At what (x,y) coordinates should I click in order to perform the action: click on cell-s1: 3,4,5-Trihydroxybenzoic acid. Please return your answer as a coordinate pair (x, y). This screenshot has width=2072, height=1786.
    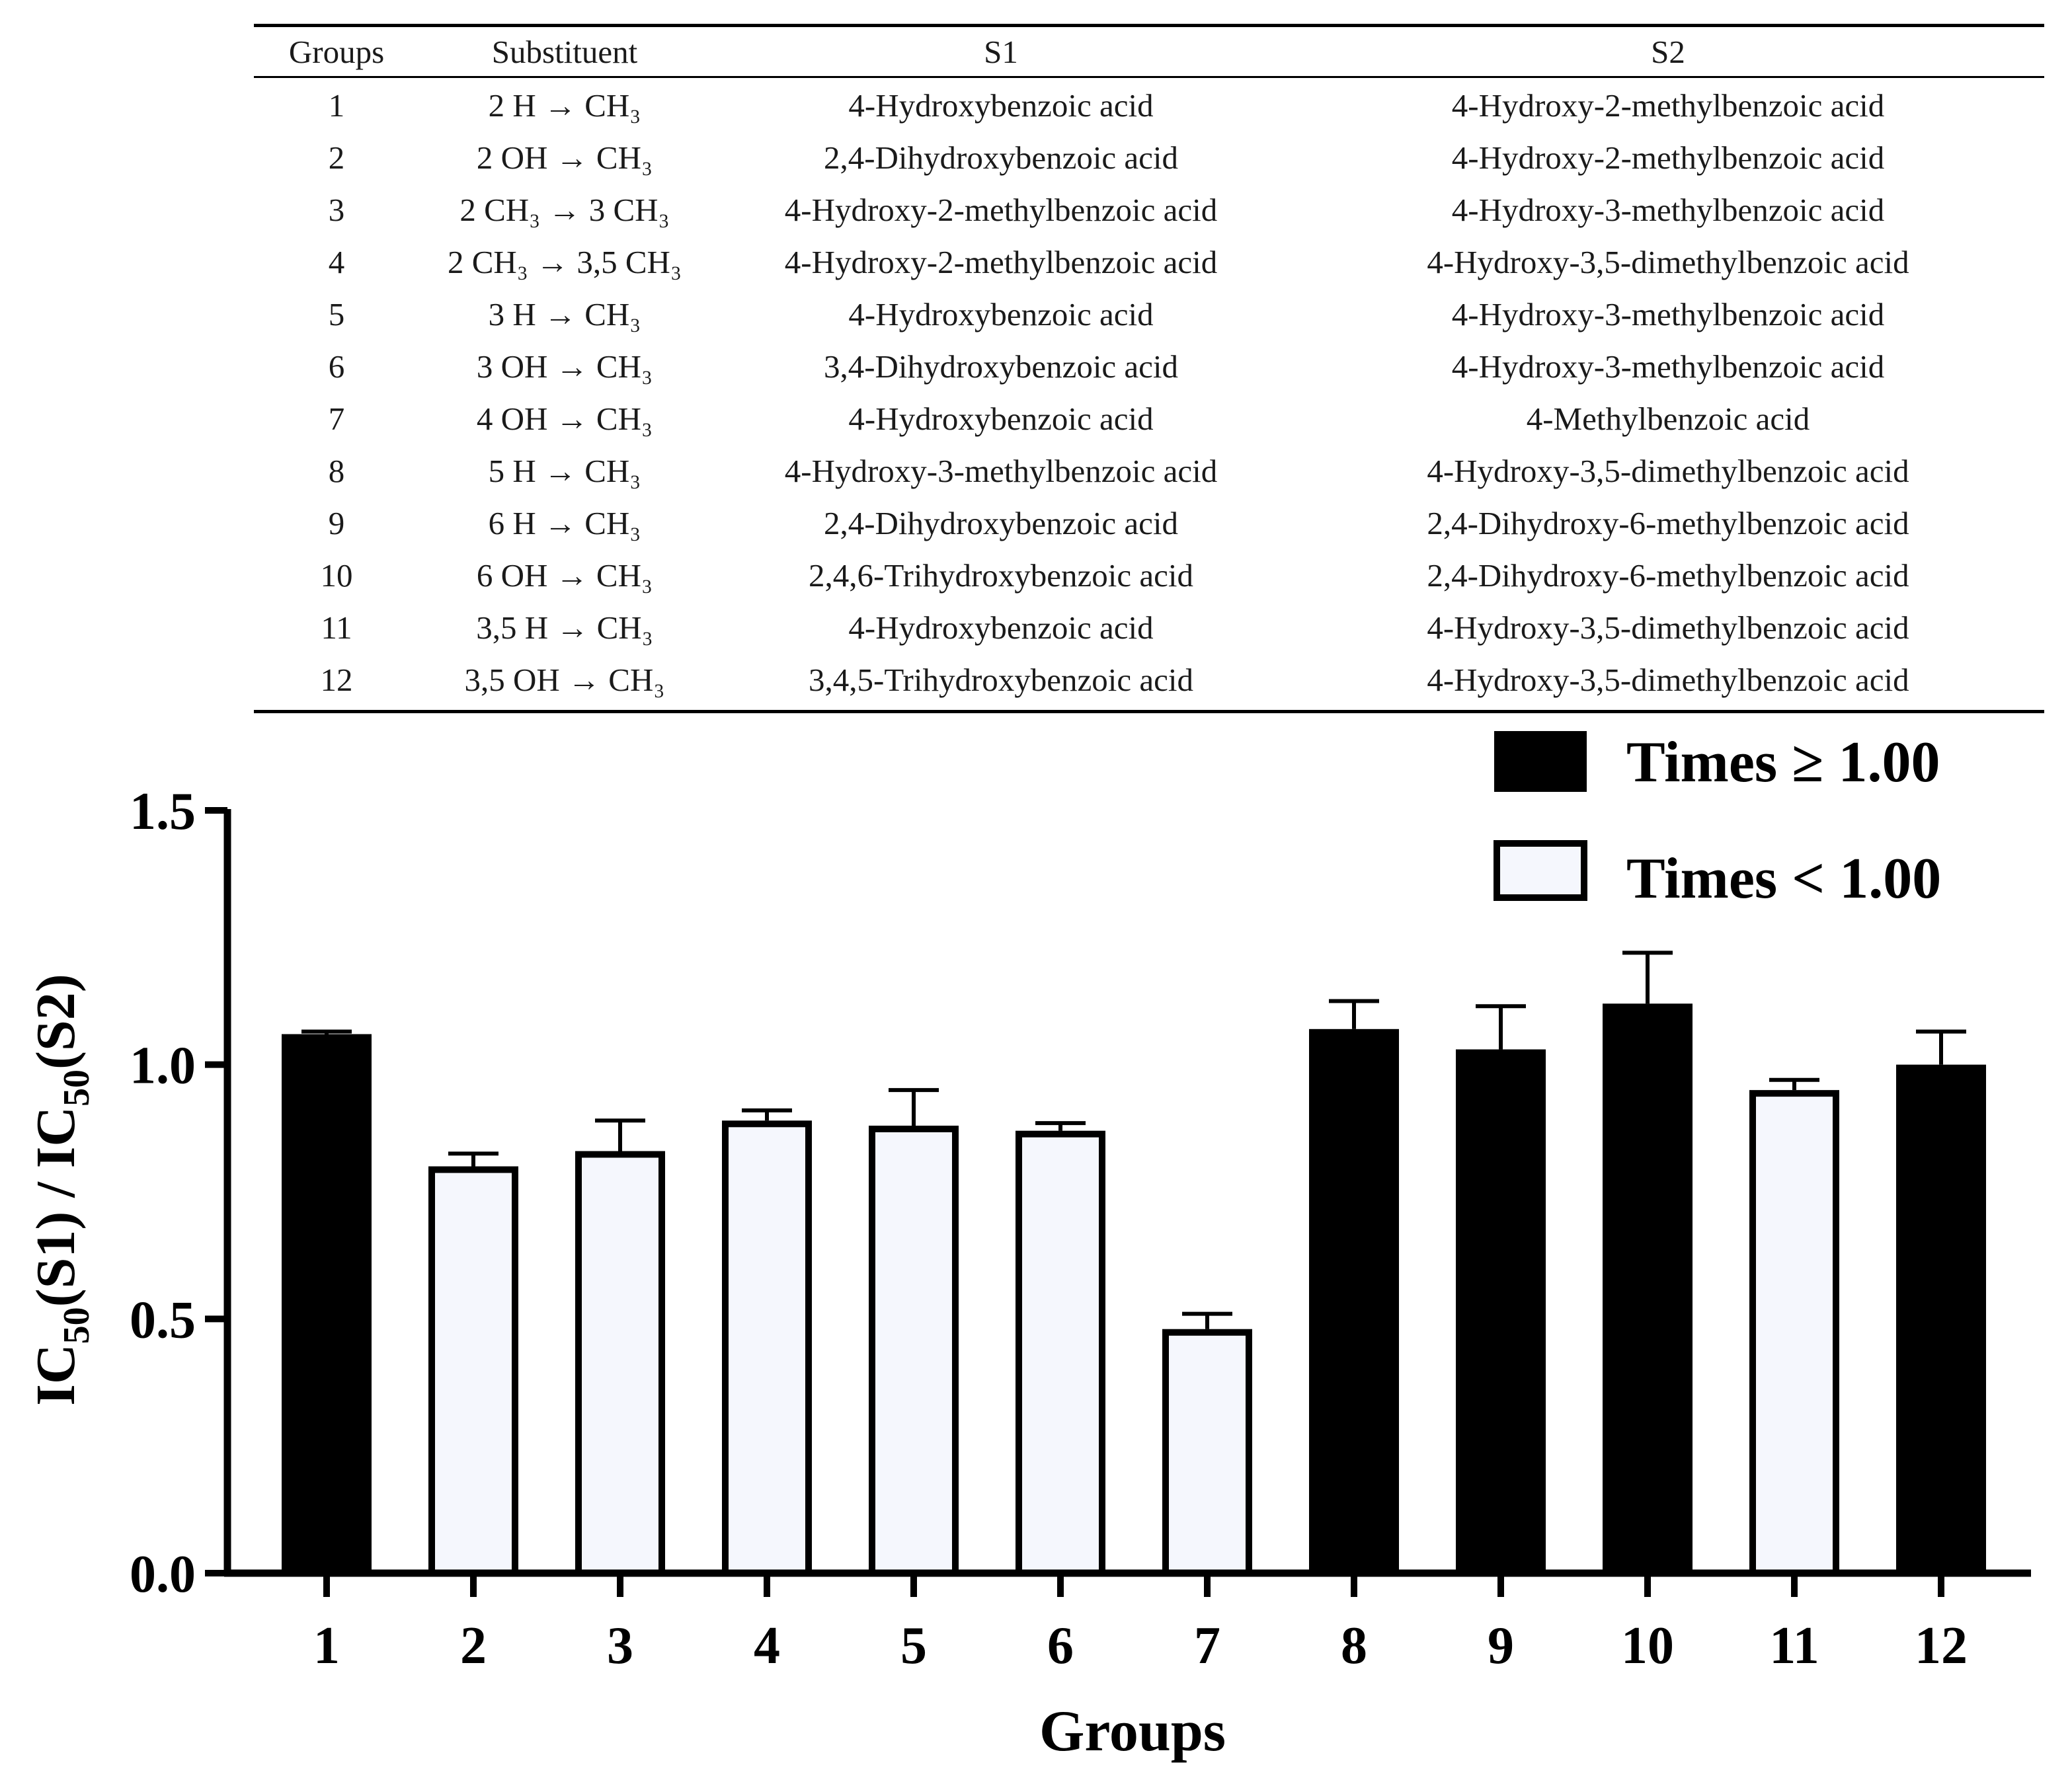
    Looking at the image, I should click on (1001, 680).